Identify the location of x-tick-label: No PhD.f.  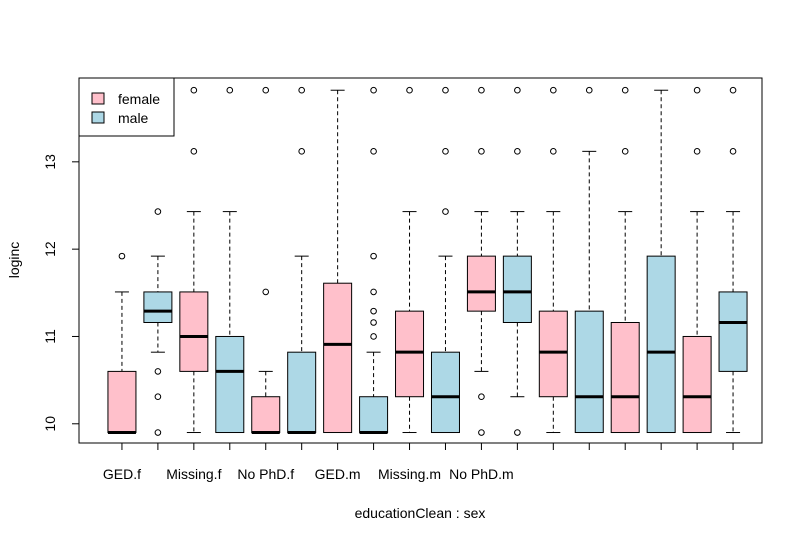
(265, 474).